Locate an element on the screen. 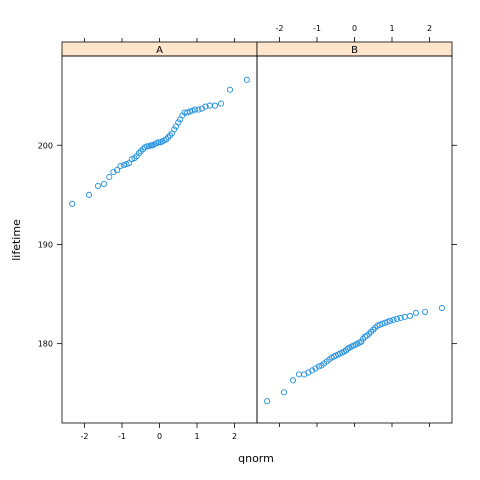 Image resolution: width=480 pixels, height=480 pixels. y-tick-label: 180 is located at coordinates (45, 344).